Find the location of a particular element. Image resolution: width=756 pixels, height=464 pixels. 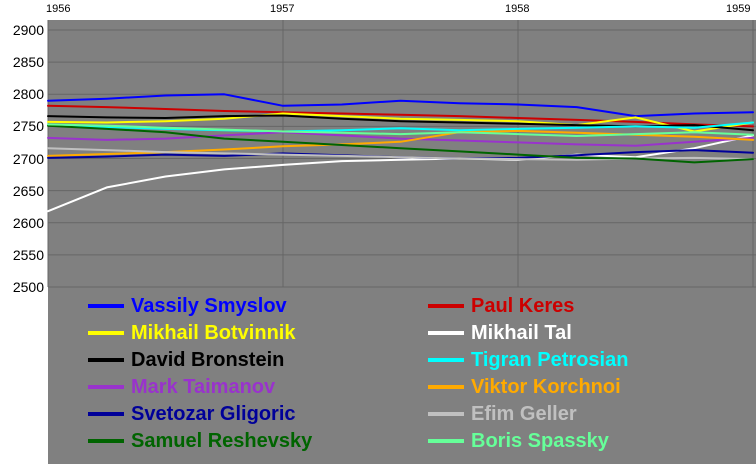

y-tick-label: 2550 is located at coordinates (28, 254).